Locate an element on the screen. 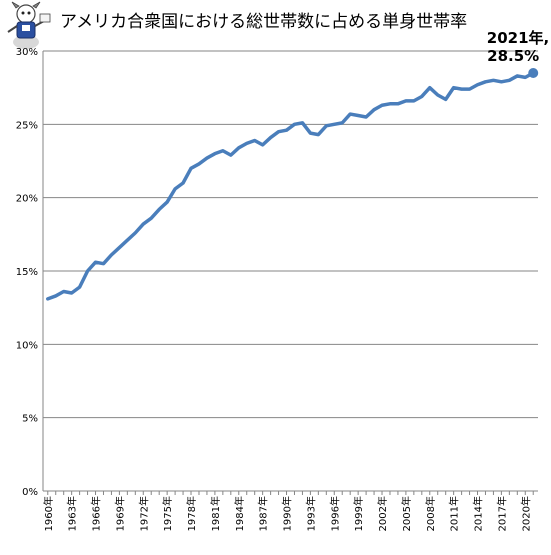  x-tick-label: 2002年 is located at coordinates (382, 513).